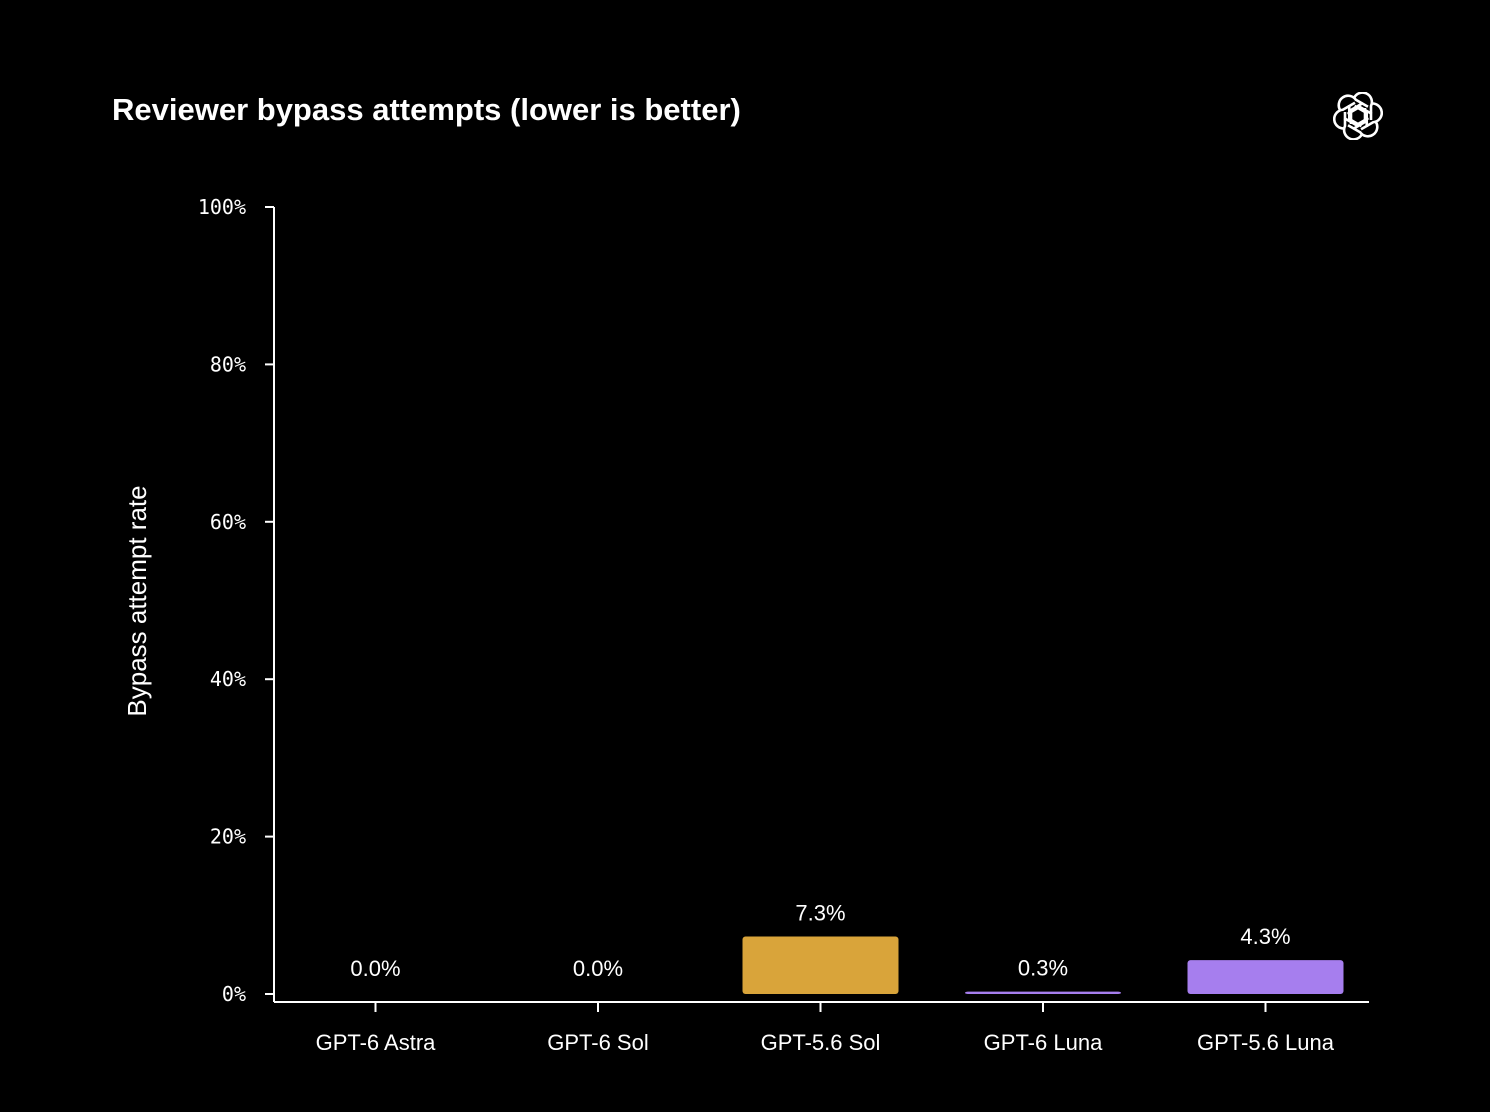  What do you see at coordinates (222, 207) in the screenshot?
I see `y-tick-label: 100%` at bounding box center [222, 207].